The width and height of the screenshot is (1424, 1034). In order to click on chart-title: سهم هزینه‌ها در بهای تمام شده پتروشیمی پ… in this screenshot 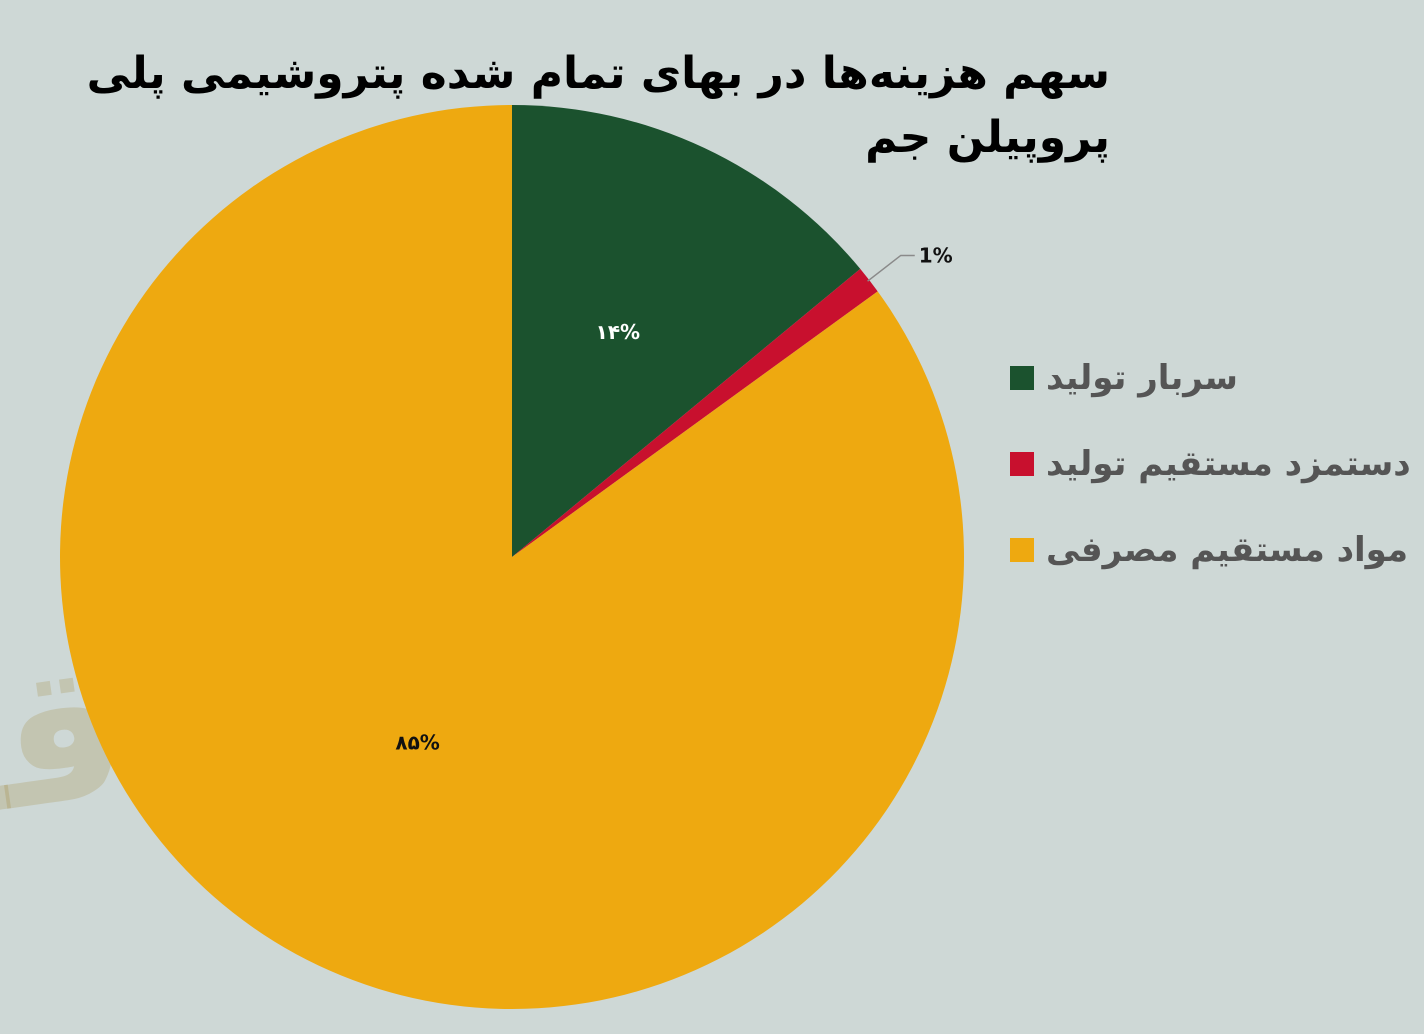, I will do `click(598, 105)`.